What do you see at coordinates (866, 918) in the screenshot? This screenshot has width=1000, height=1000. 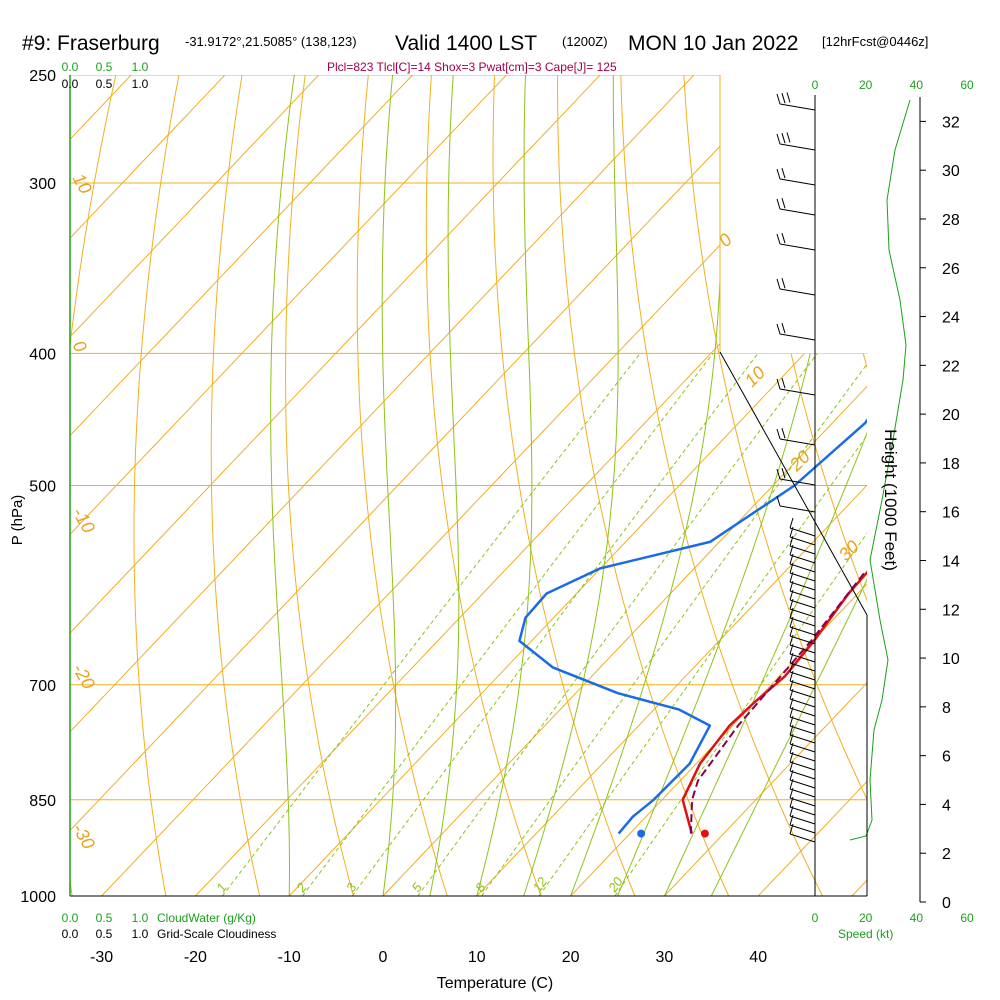 I see `speed-tick-bottom: 20` at bounding box center [866, 918].